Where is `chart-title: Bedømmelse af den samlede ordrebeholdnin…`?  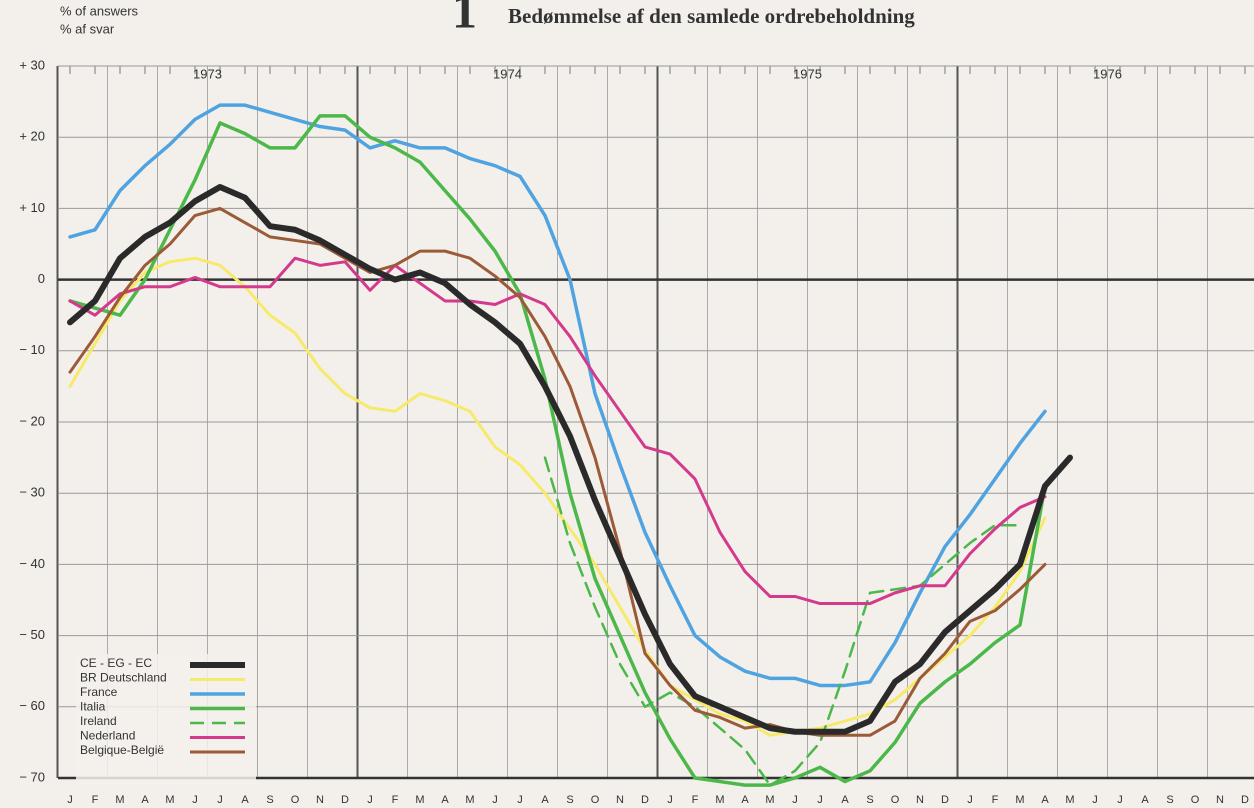 chart-title: Bedømmelse af den samlede ordrebeholdnin… is located at coordinates (711, 16).